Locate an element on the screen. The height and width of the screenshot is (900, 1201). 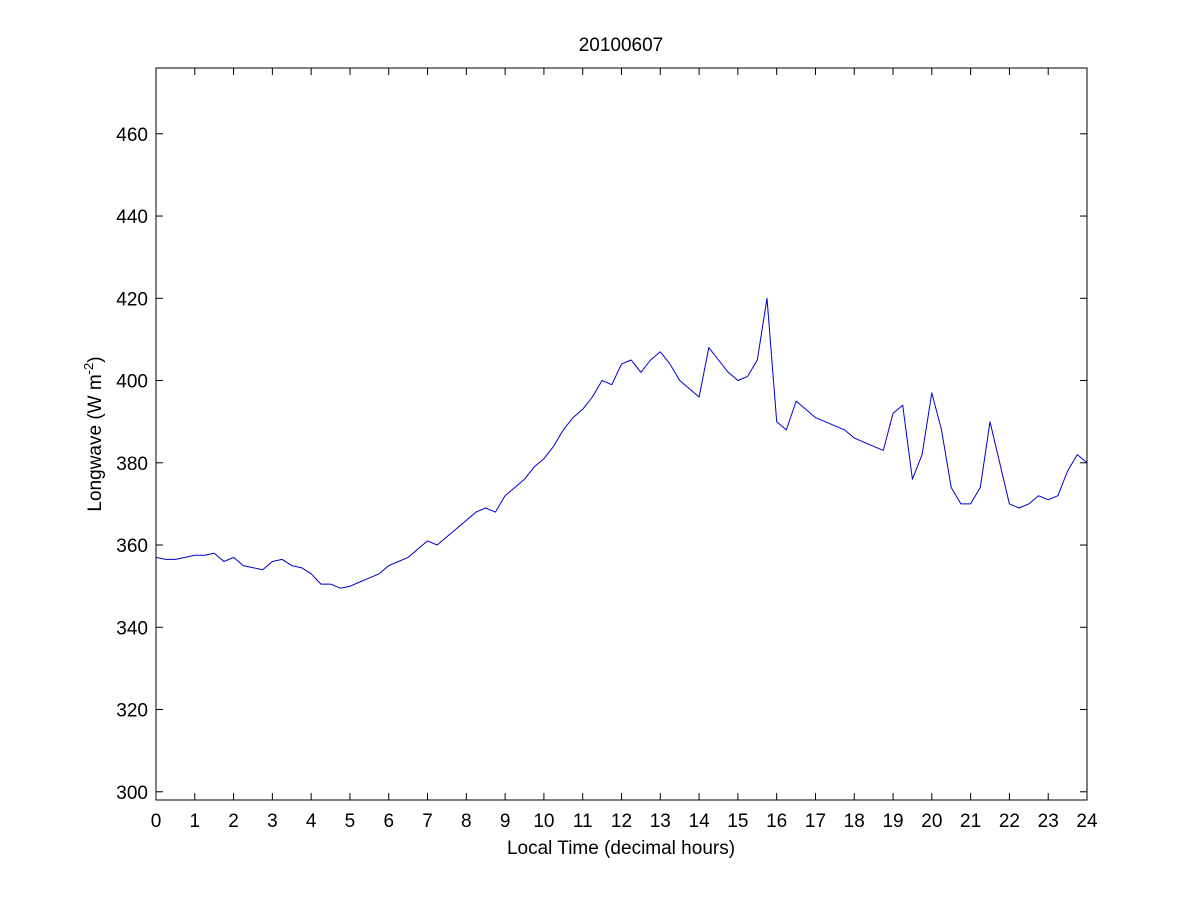
x-tick-label: 9 is located at coordinates (505, 821).